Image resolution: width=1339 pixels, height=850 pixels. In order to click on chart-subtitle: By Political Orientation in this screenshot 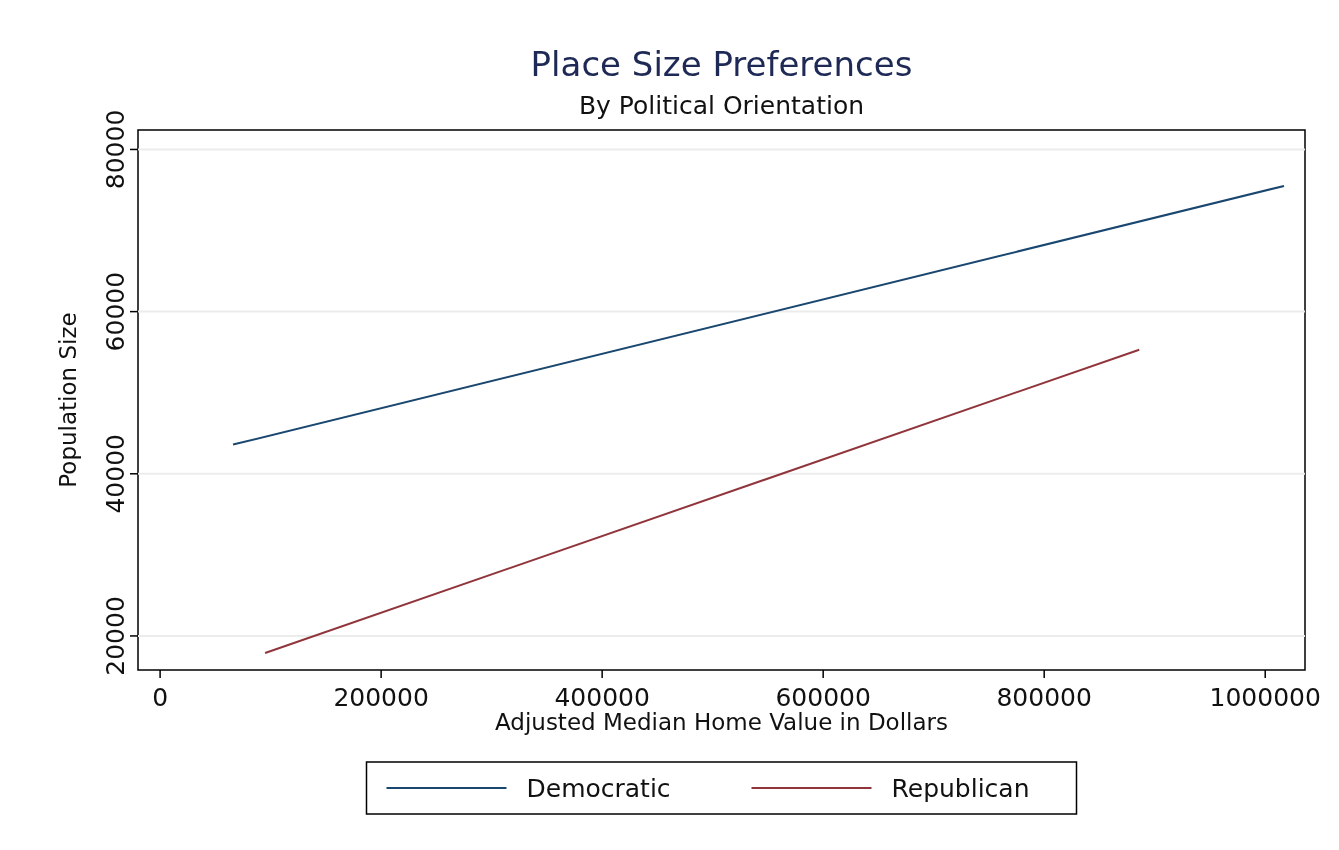, I will do `click(721, 105)`.